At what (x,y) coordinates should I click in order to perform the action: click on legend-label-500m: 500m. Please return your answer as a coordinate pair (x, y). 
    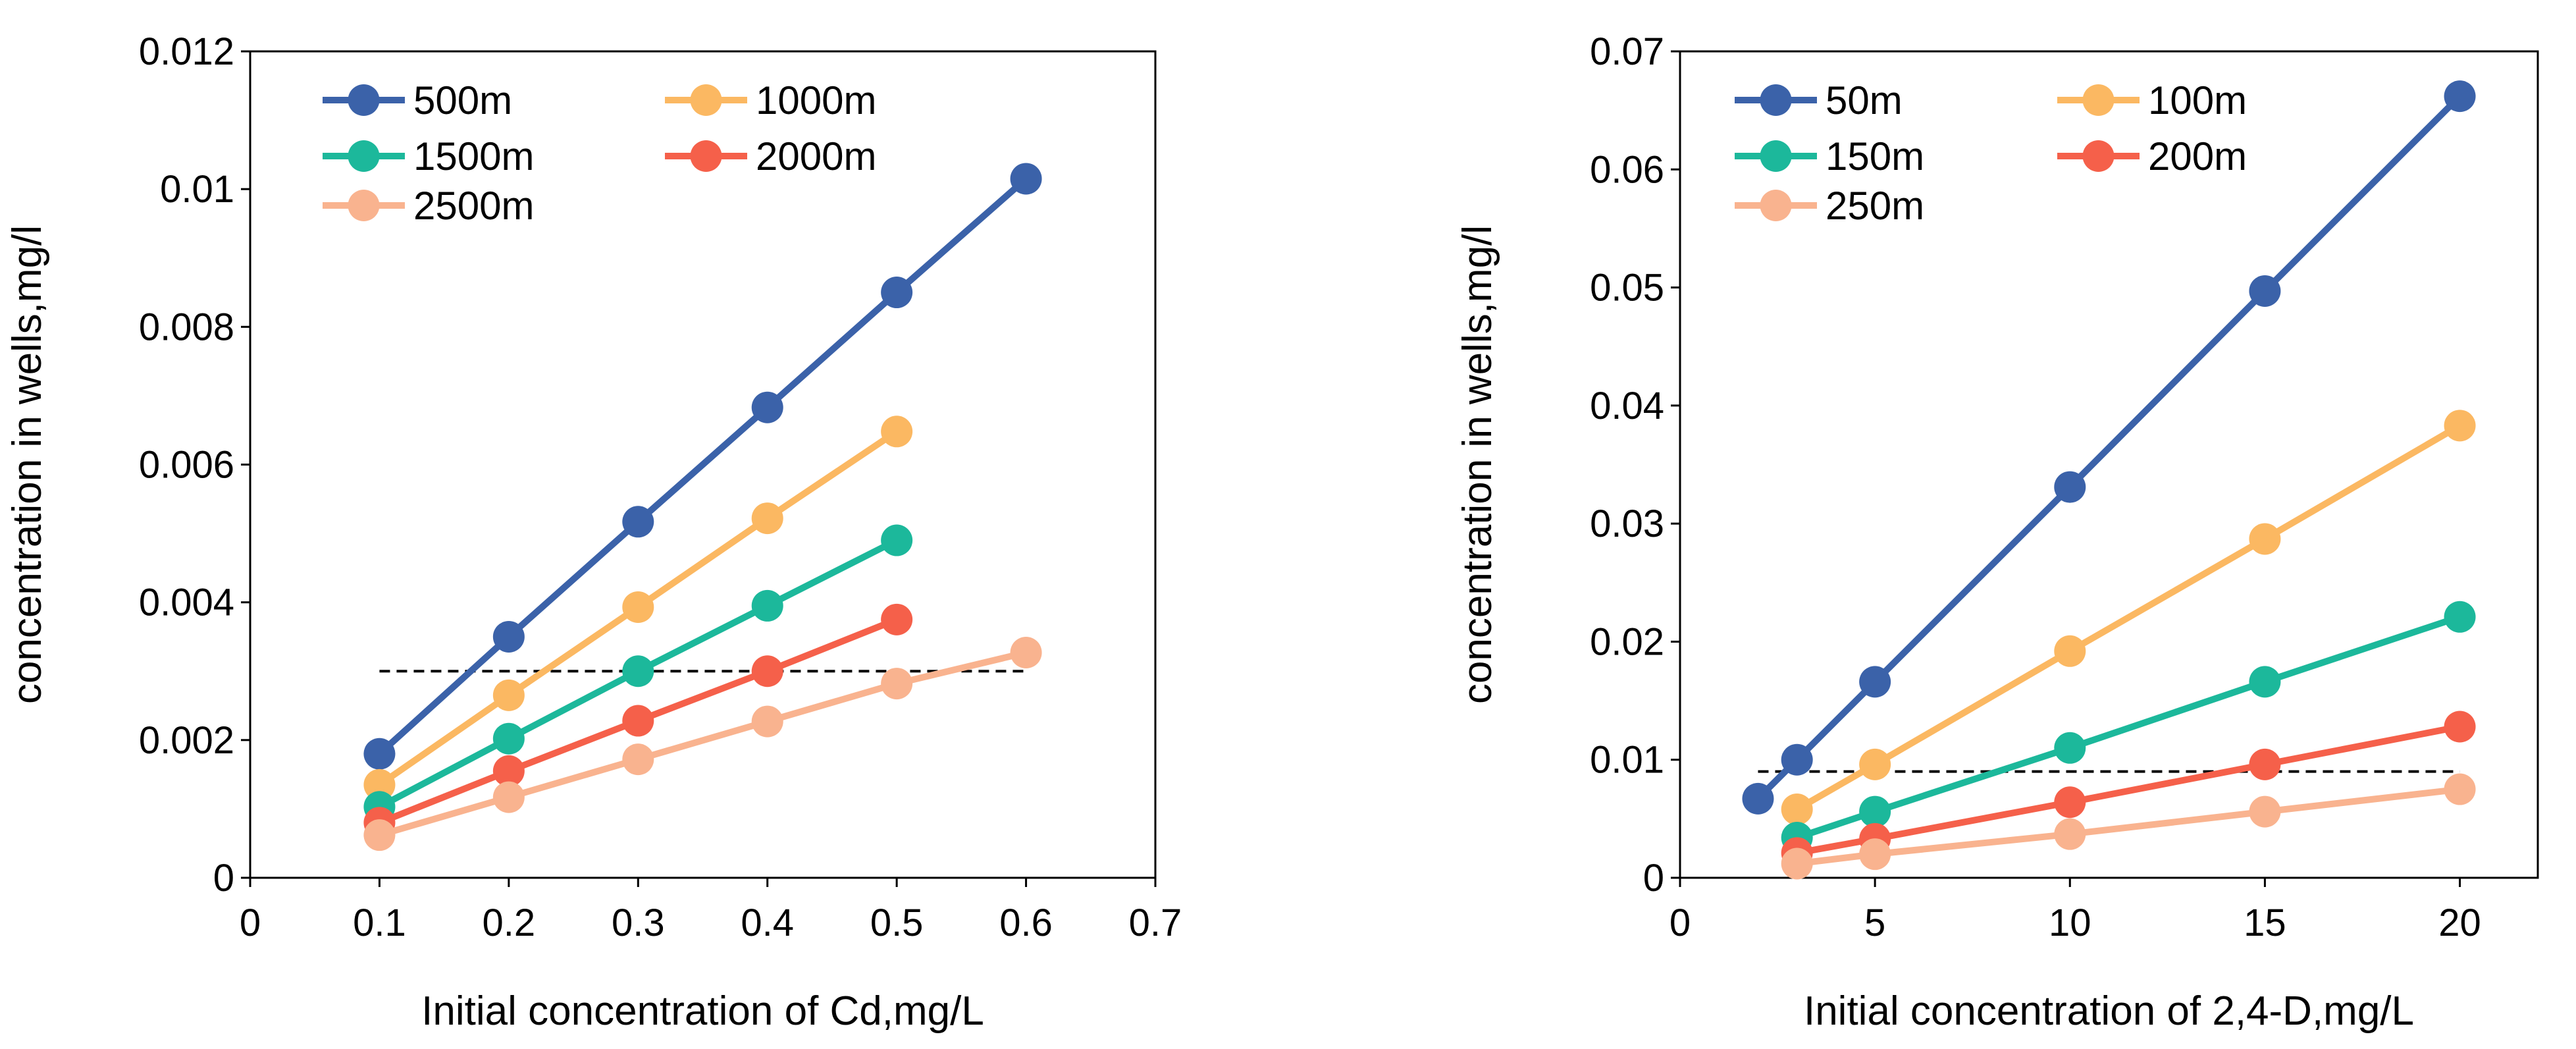
    Looking at the image, I should click on (462, 100).